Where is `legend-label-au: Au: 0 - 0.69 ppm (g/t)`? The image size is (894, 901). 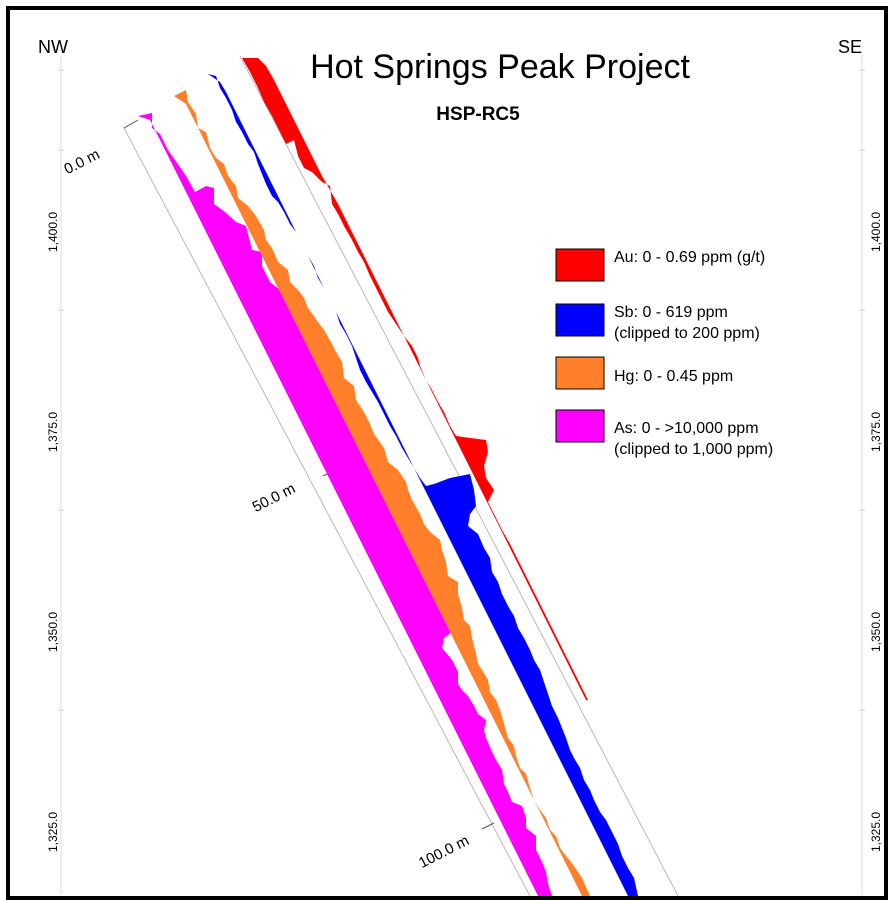
legend-label-au: Au: 0 - 0.69 ppm (g/t) is located at coordinates (689, 257).